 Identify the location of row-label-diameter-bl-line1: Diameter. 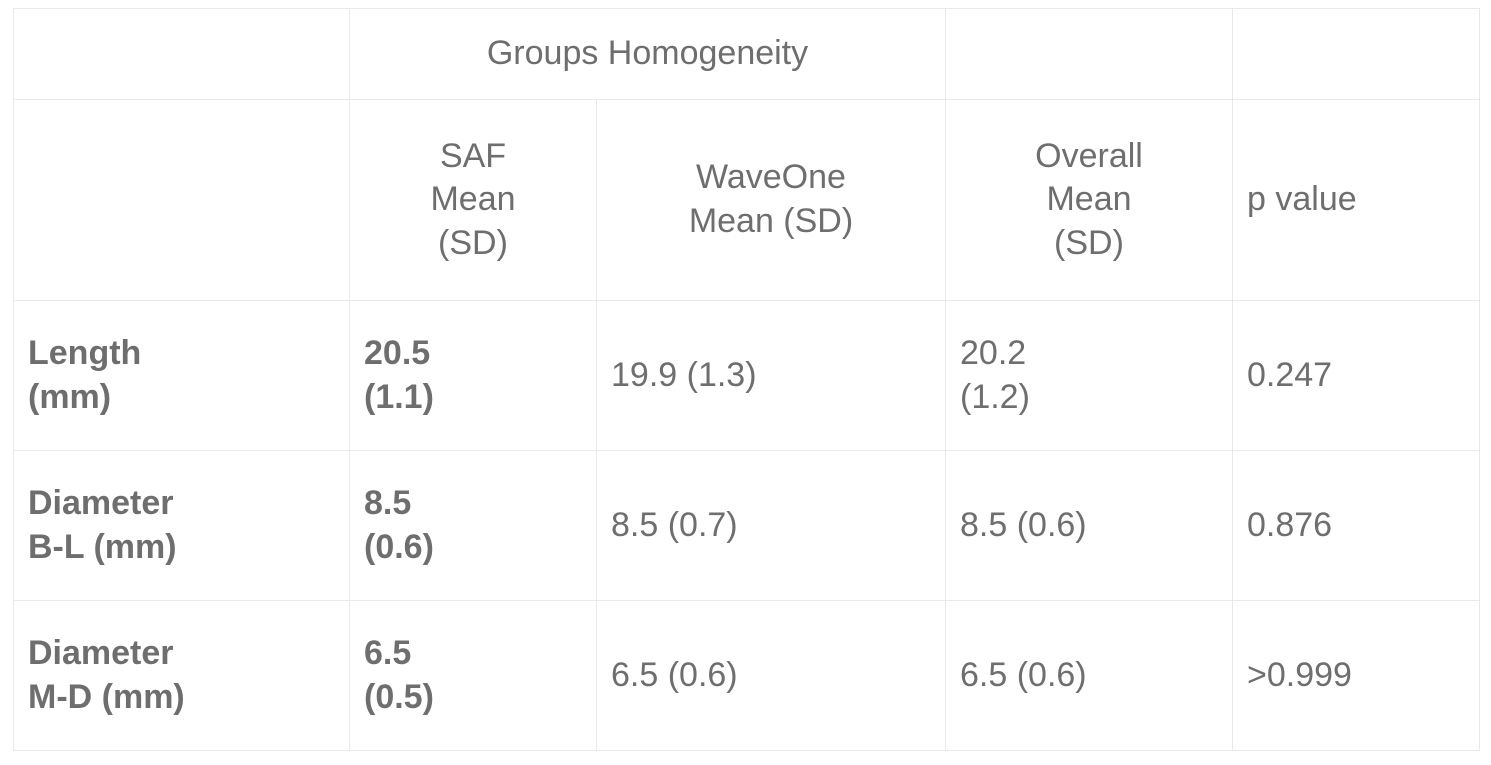
(101, 502).